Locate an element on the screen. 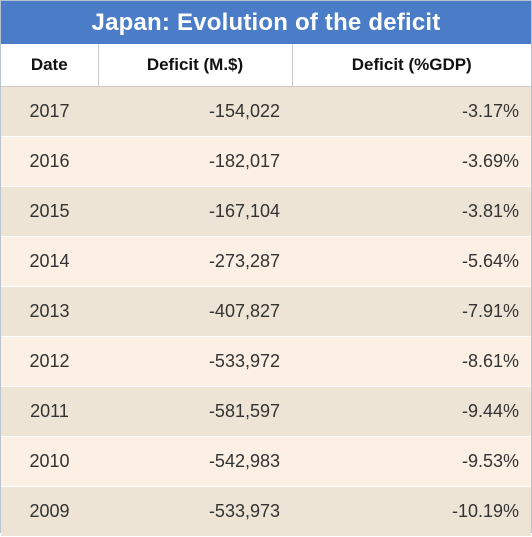  table-row: 2015 -167,104 -3.81% is located at coordinates (266, 211).